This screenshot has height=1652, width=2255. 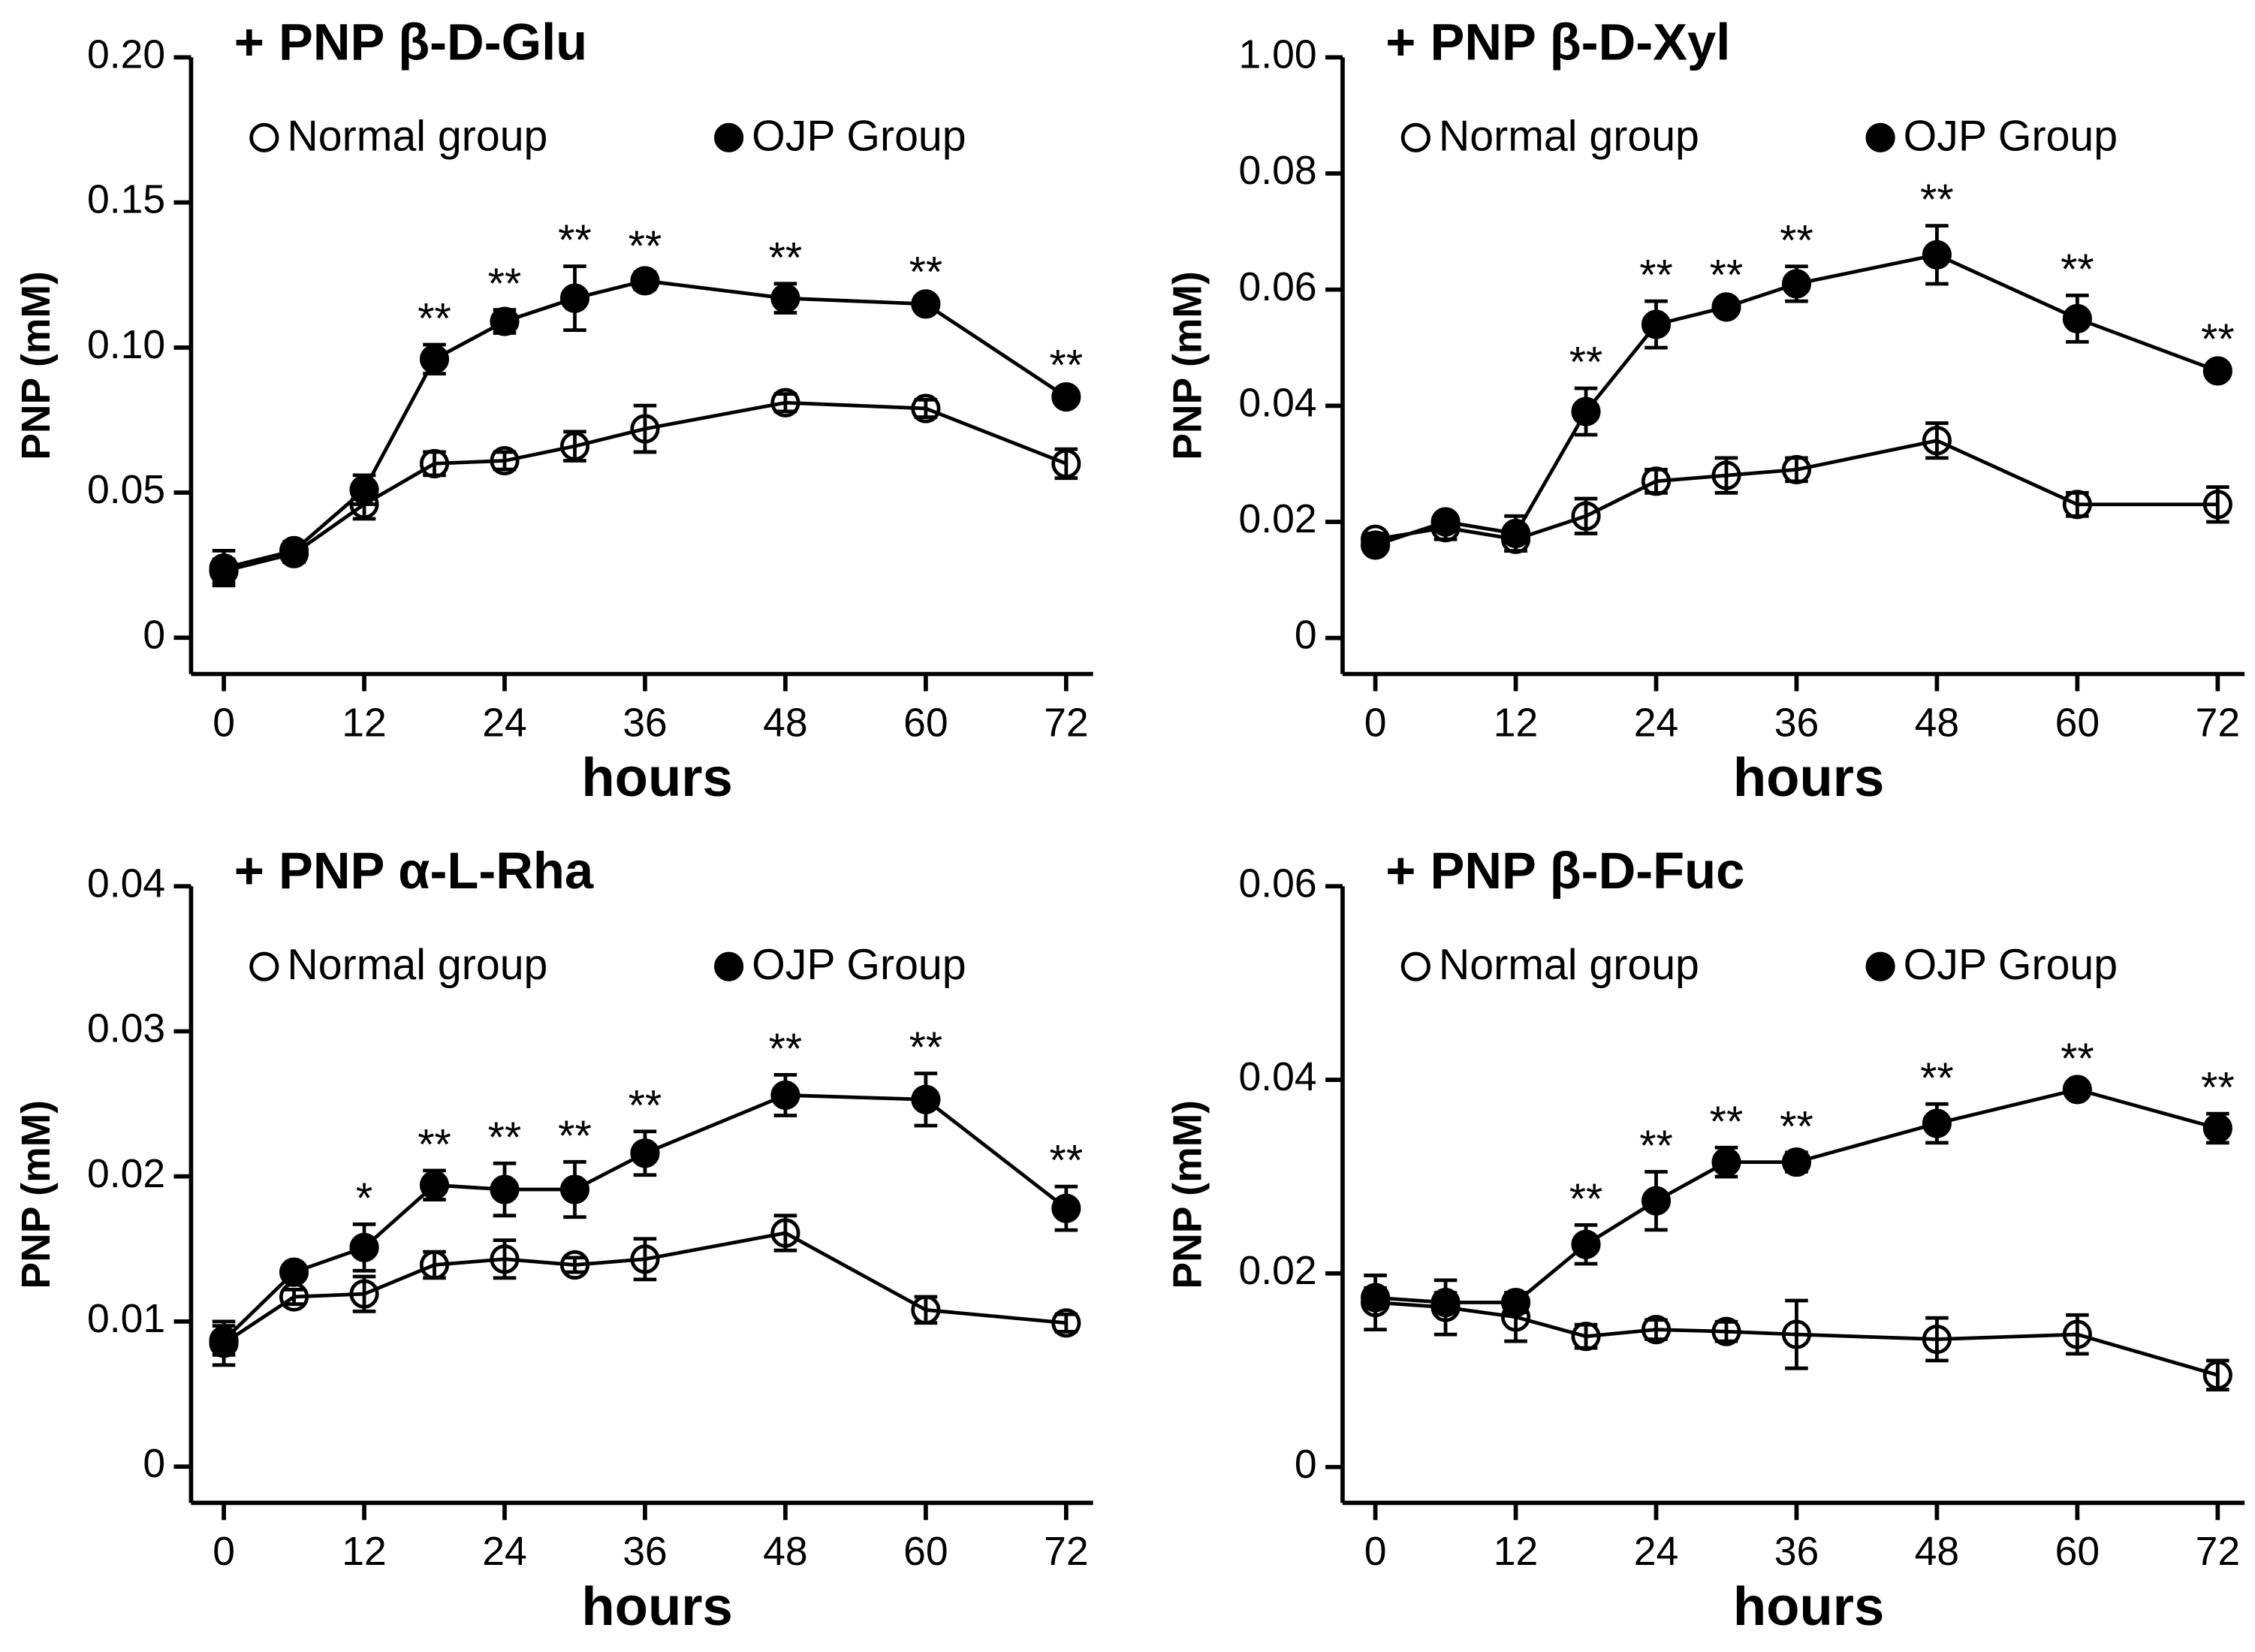 What do you see at coordinates (657, 777) in the screenshot?
I see `x-axis-label: hours` at bounding box center [657, 777].